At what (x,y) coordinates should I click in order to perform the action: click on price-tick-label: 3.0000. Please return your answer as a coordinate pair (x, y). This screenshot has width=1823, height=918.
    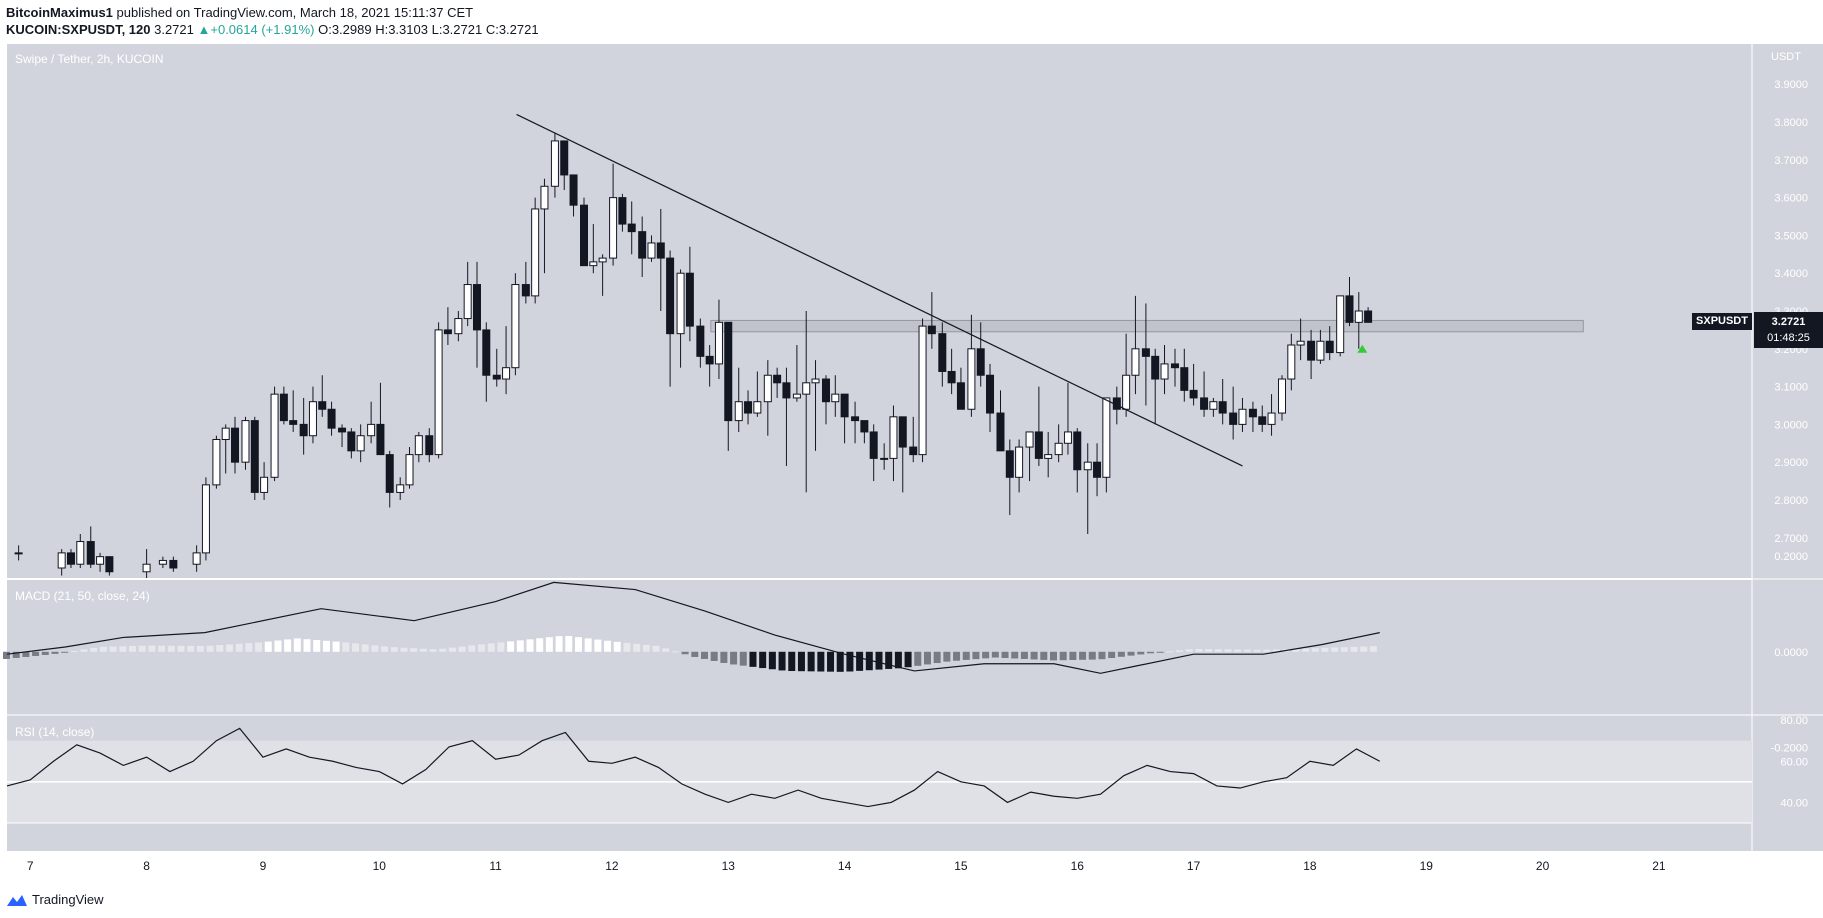
    Looking at the image, I should click on (1791, 425).